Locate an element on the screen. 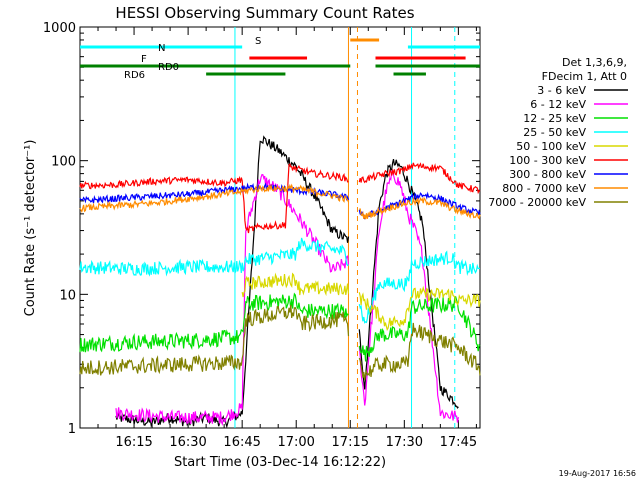 The image size is (640, 480). legend-label: 3 - 6 keV is located at coordinates (561, 90).